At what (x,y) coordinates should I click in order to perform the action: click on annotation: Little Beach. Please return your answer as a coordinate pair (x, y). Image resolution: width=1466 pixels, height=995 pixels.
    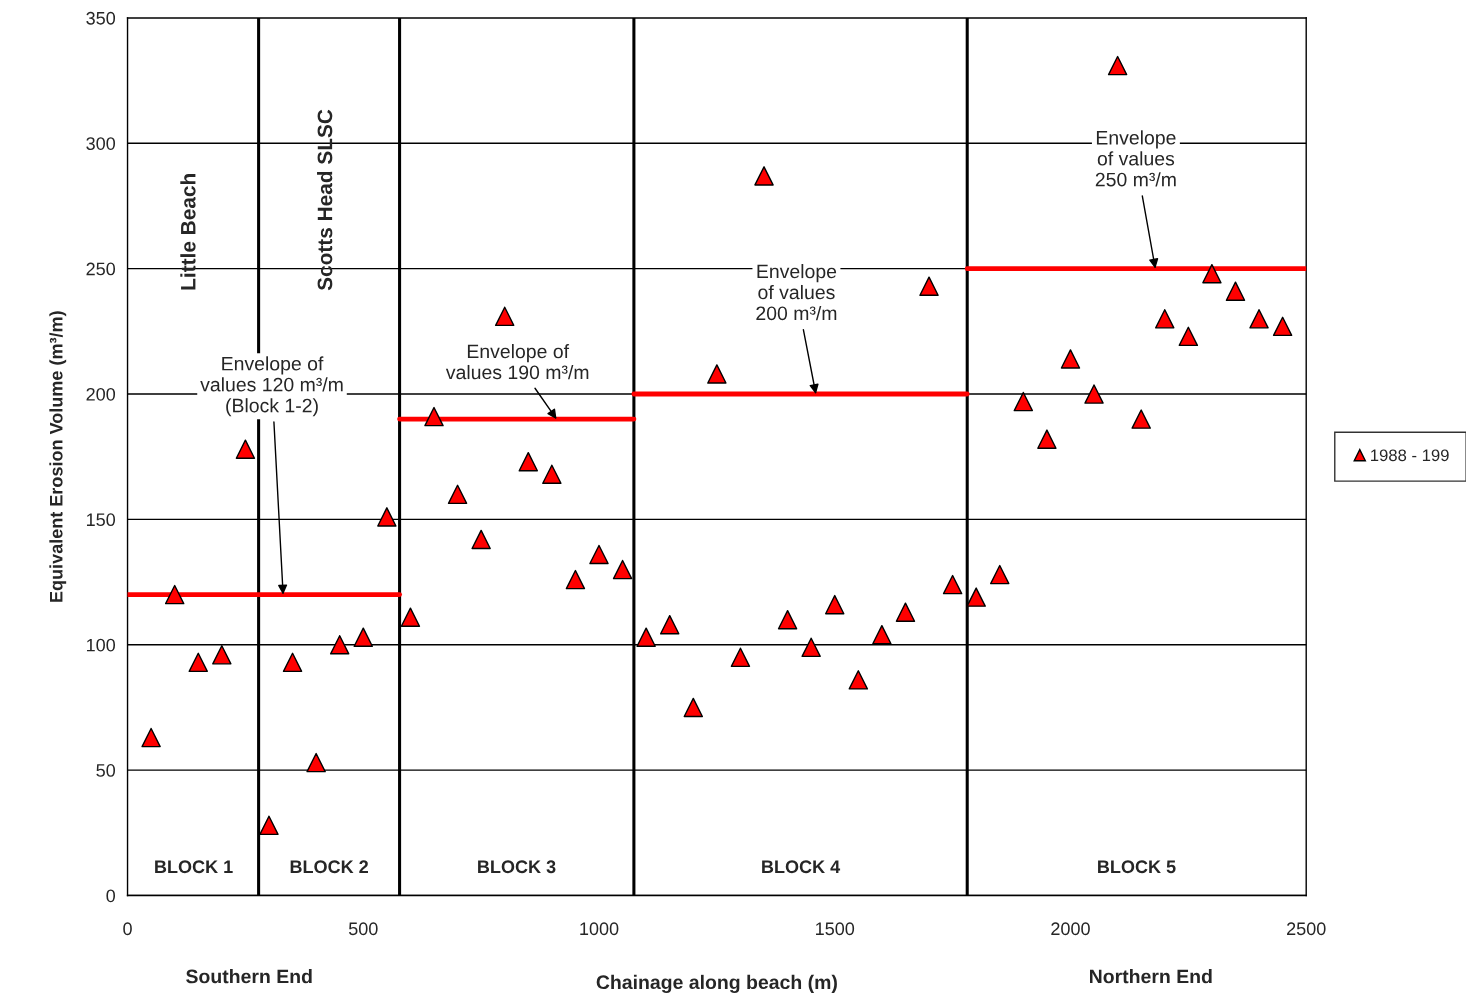
    Looking at the image, I should click on (188, 232).